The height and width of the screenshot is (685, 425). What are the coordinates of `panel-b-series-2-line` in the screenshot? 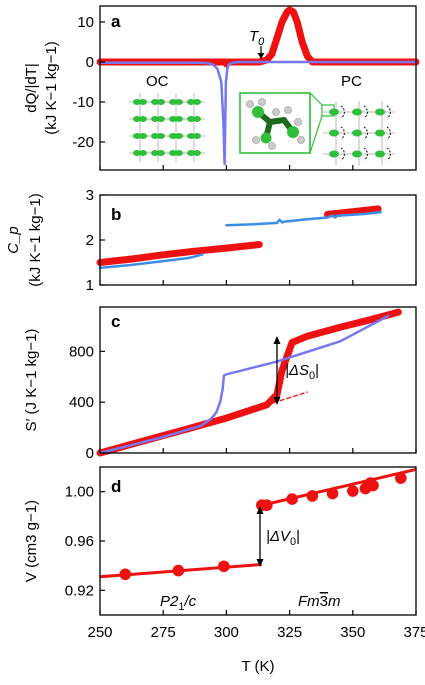 It's located at (151, 261).